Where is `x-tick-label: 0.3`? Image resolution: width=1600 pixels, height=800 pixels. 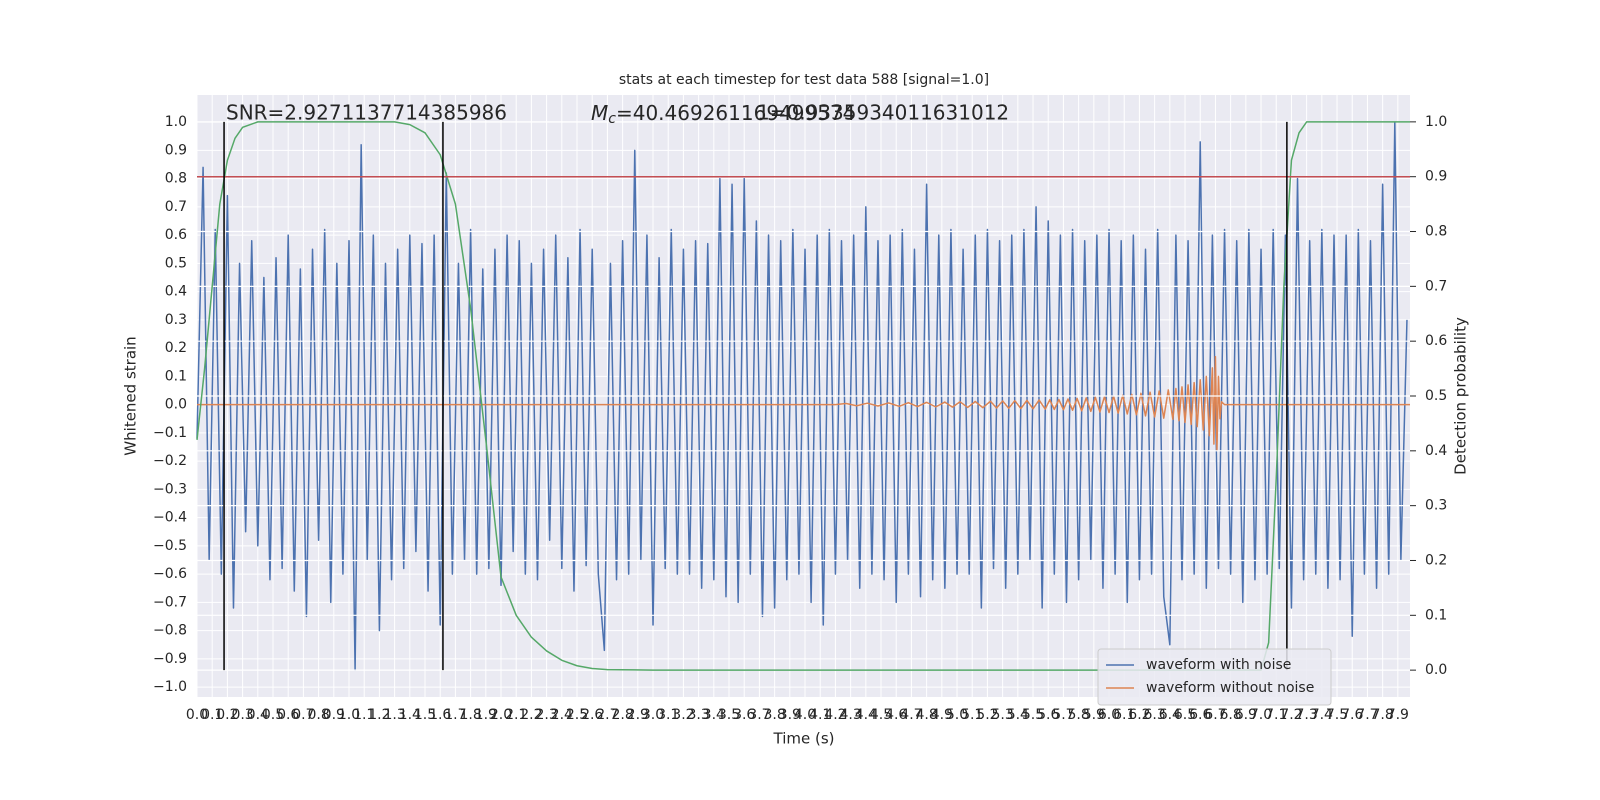 x-tick-label: 0.3 is located at coordinates (242, 715).